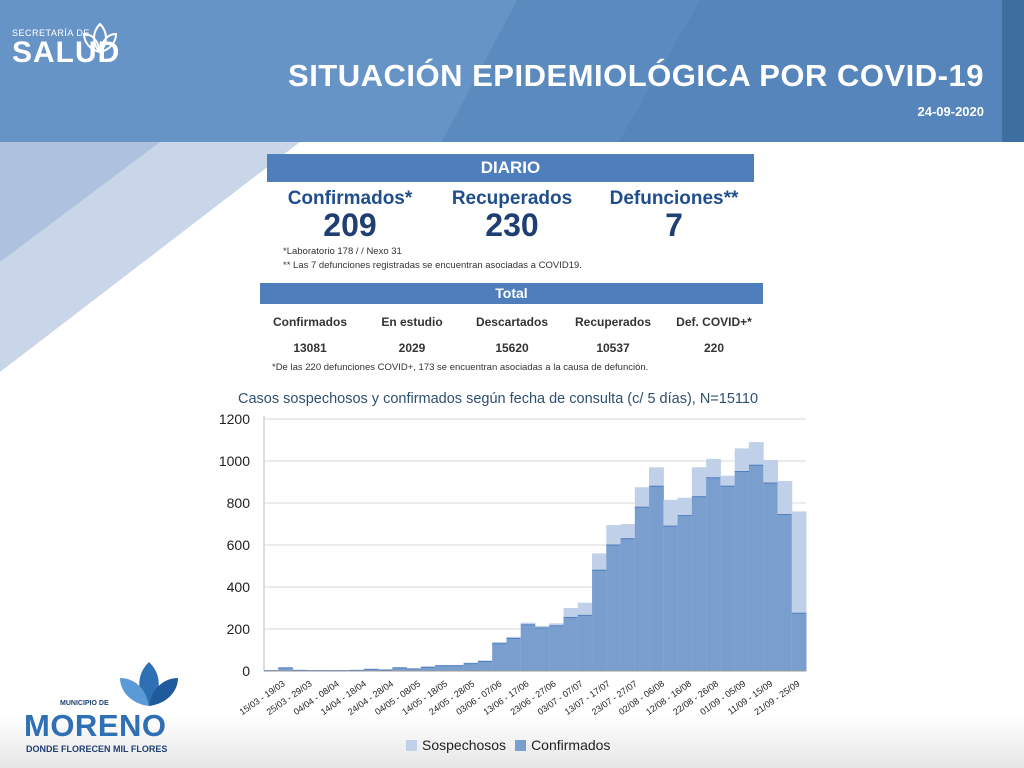 Image resolution: width=1024 pixels, height=768 pixels. Describe the element at coordinates (412, 322) in the screenshot. I see `total-label: En estudio` at that location.